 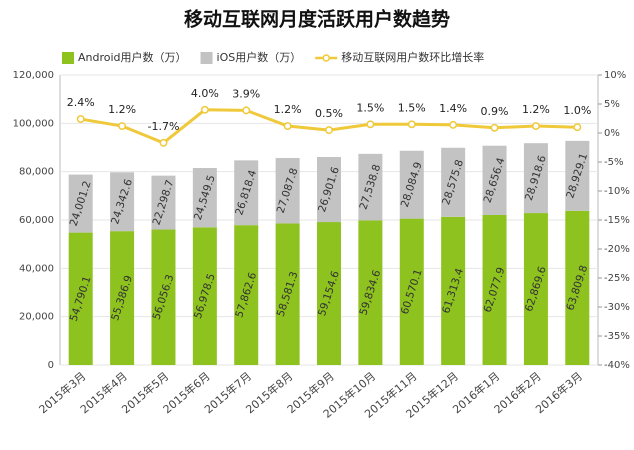 What do you see at coordinates (81, 102) in the screenshot?
I see `line-value-label: 2.4%` at bounding box center [81, 102].